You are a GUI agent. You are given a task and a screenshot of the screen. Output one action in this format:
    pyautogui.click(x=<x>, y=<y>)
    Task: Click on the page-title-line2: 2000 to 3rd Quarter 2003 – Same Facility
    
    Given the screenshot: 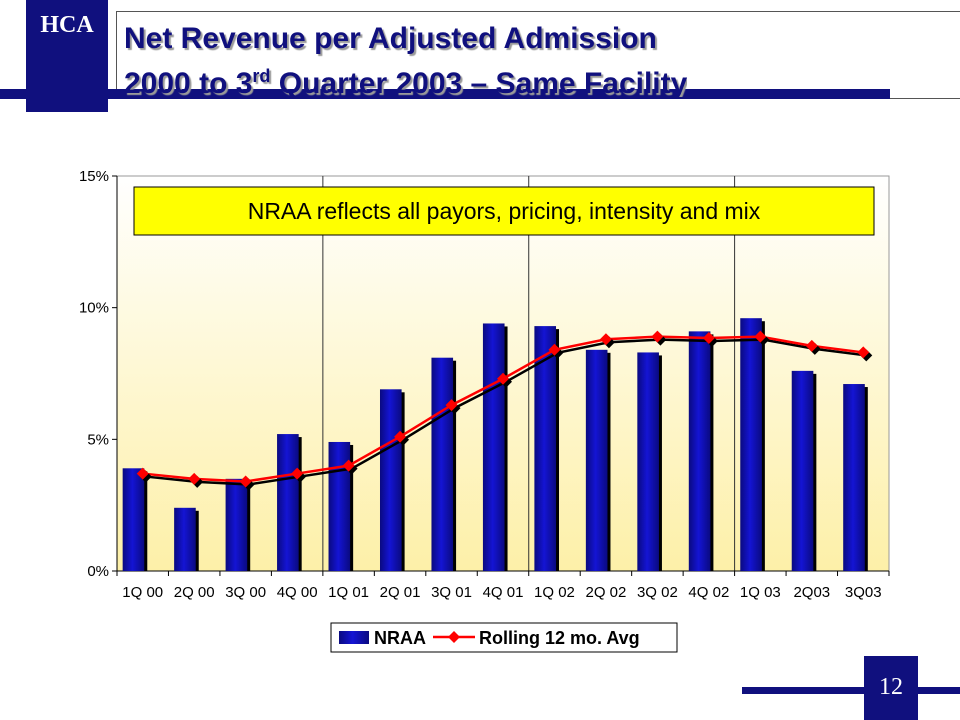 What is the action you would take?
    pyautogui.click(x=405, y=81)
    